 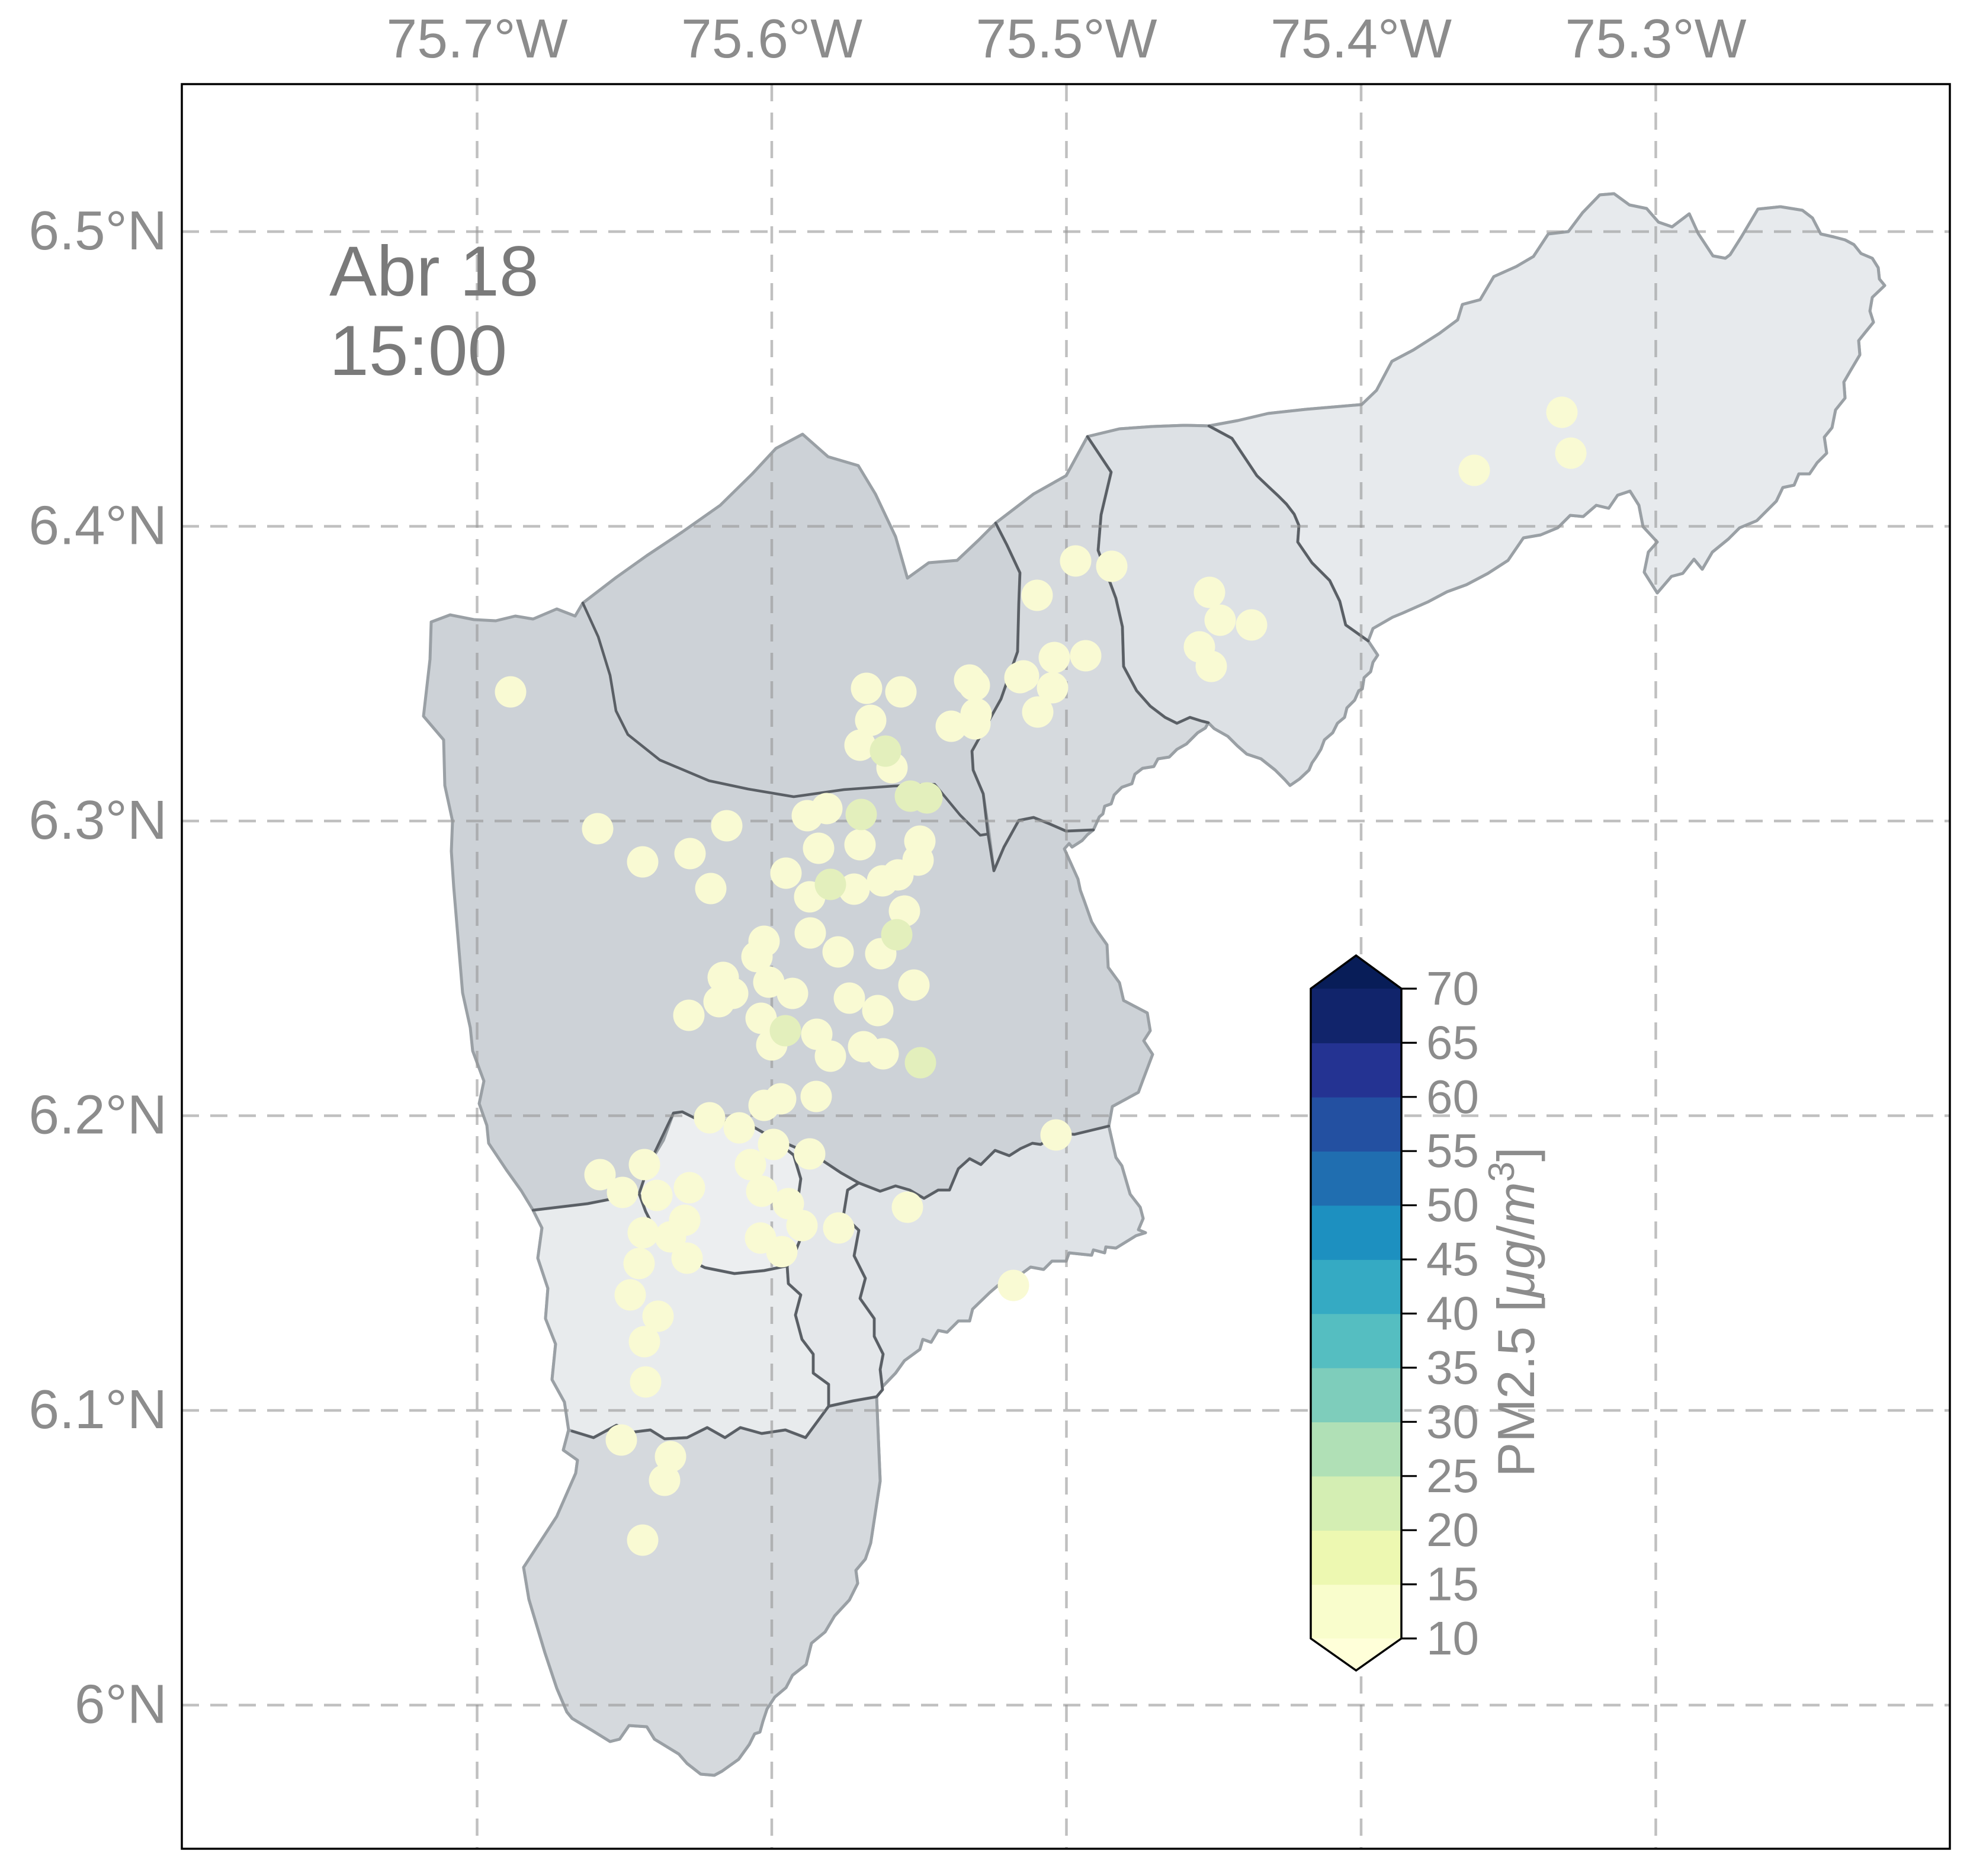 What do you see at coordinates (1452, 1042) in the screenshot?
I see `svg-text: 65` at bounding box center [1452, 1042].